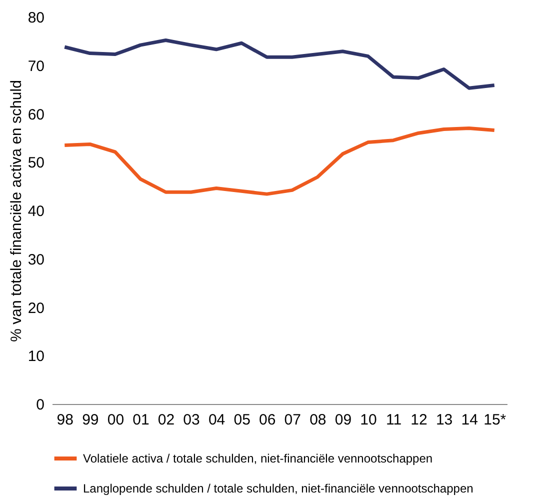 The image size is (534, 497). What do you see at coordinates (258, 459) in the screenshot?
I see `legend-label: Volatiele activa / totale schulden, niet-financiële vennootschappen` at bounding box center [258, 459].